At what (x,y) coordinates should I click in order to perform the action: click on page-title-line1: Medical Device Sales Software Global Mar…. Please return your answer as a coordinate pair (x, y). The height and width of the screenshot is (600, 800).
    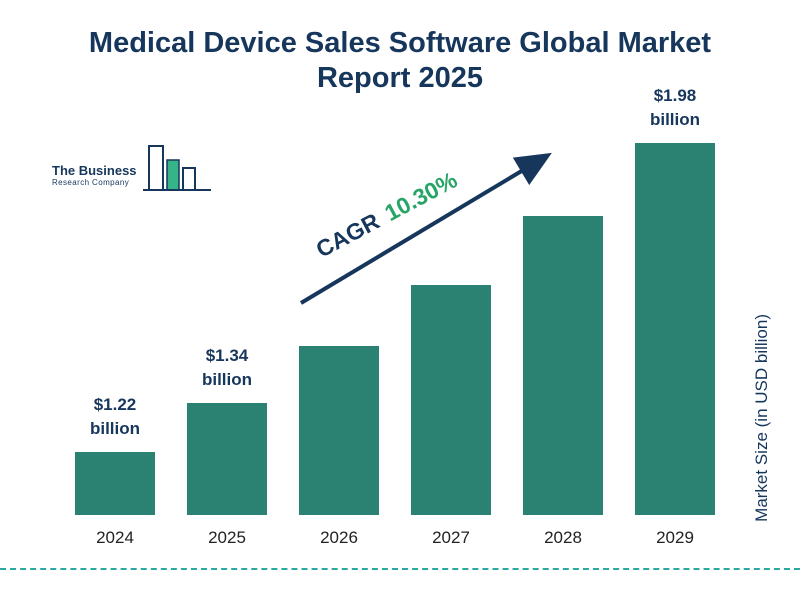
    Looking at the image, I should click on (400, 43).